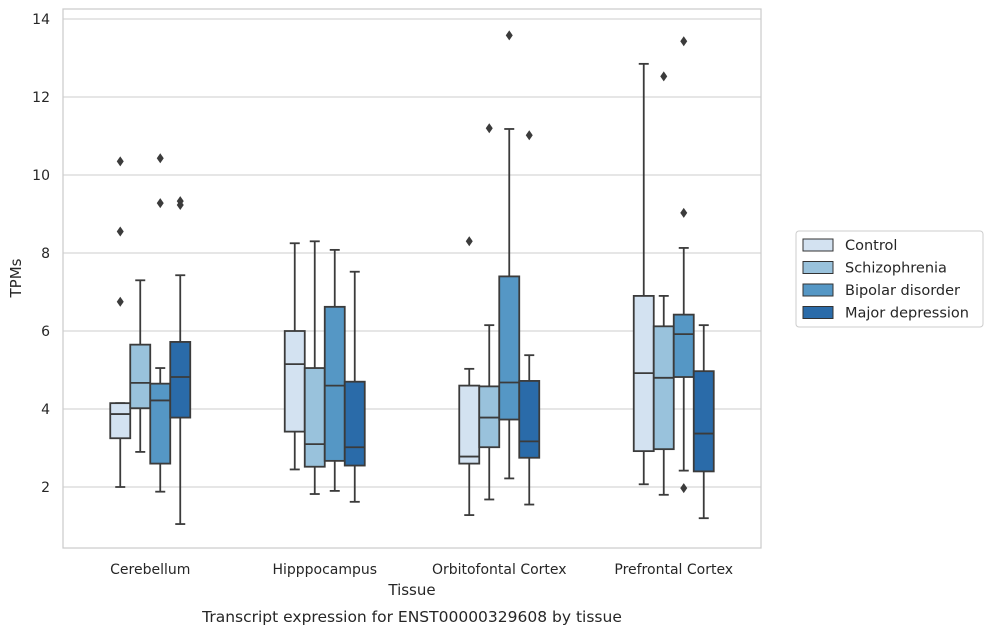 The width and height of the screenshot is (992, 634). What do you see at coordinates (907, 314) in the screenshot?
I see `legend-label: Major depression` at bounding box center [907, 314].